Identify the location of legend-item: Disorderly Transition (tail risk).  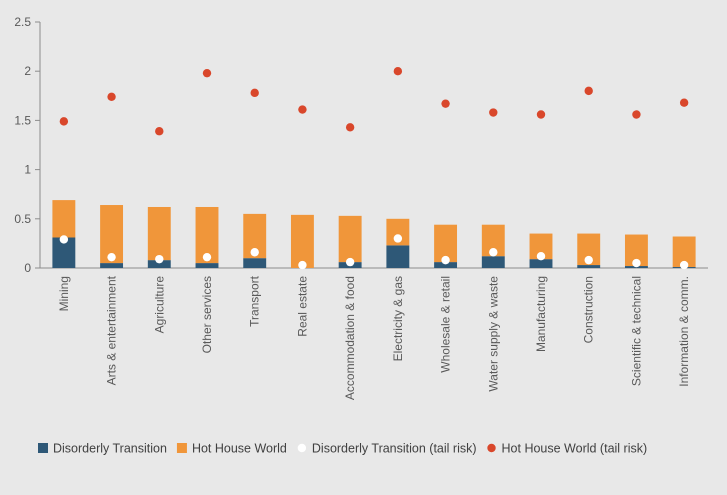
(387, 449).